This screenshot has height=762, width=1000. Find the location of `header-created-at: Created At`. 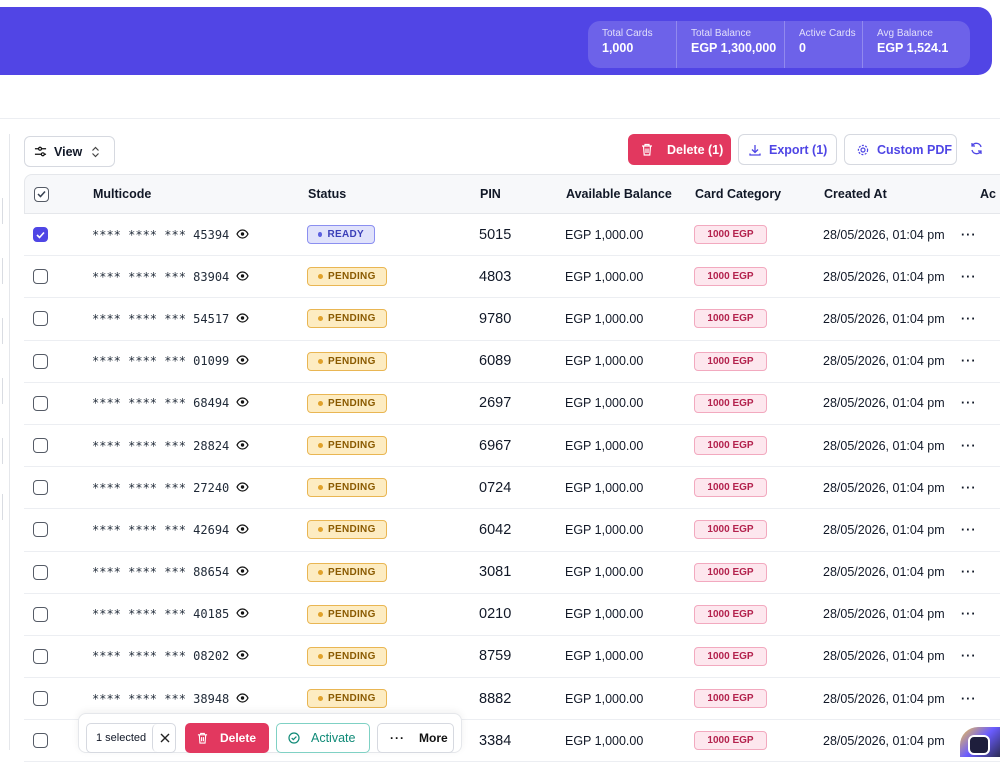

header-created-at: Created At is located at coordinates (855, 194).